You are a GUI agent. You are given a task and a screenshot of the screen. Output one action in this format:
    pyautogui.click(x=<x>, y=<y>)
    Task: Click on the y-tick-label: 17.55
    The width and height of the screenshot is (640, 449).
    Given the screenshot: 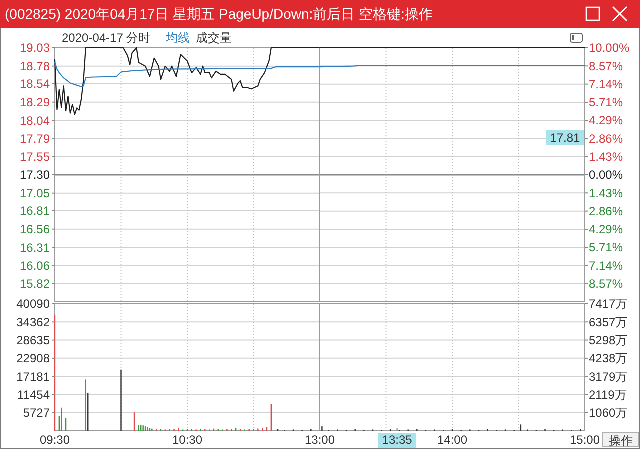 What is the action you would take?
    pyautogui.click(x=35, y=157)
    